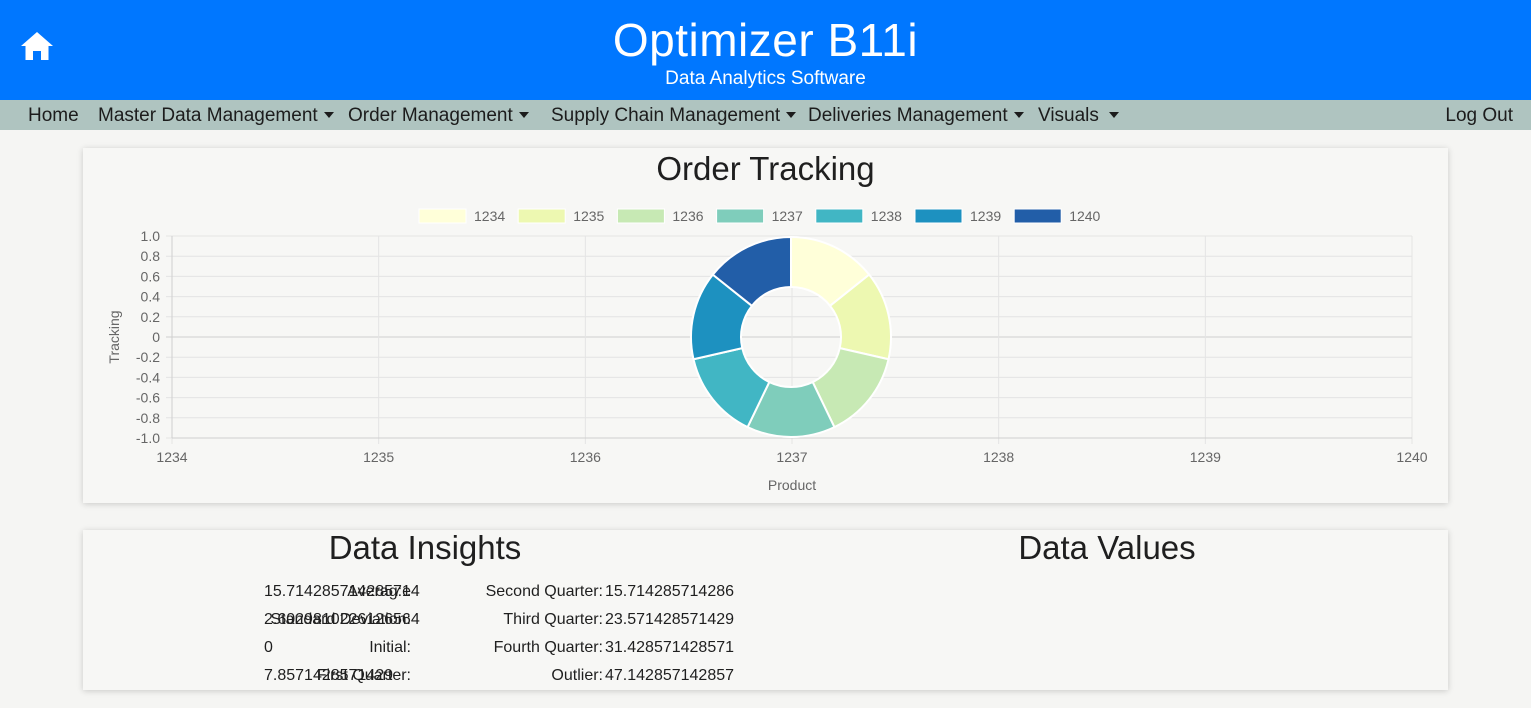 The height and width of the screenshot is (708, 1531). What do you see at coordinates (792, 485) in the screenshot?
I see `x-axis-title: Product` at bounding box center [792, 485].